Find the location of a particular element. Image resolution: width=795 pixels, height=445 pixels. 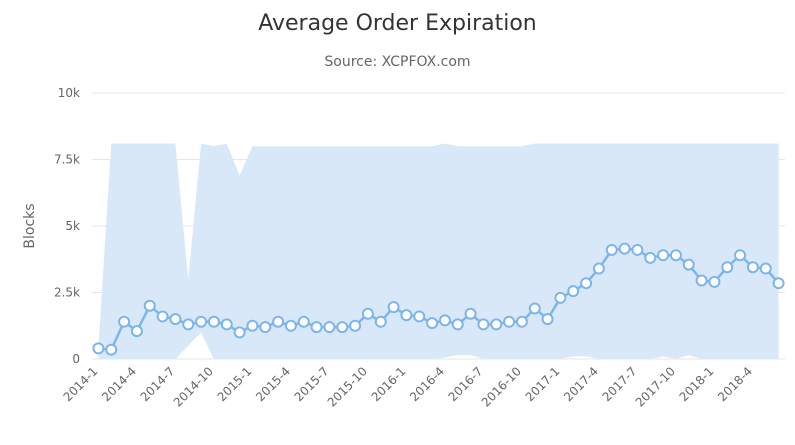

x-tick-label: 2017-1 is located at coordinates (543, 384).